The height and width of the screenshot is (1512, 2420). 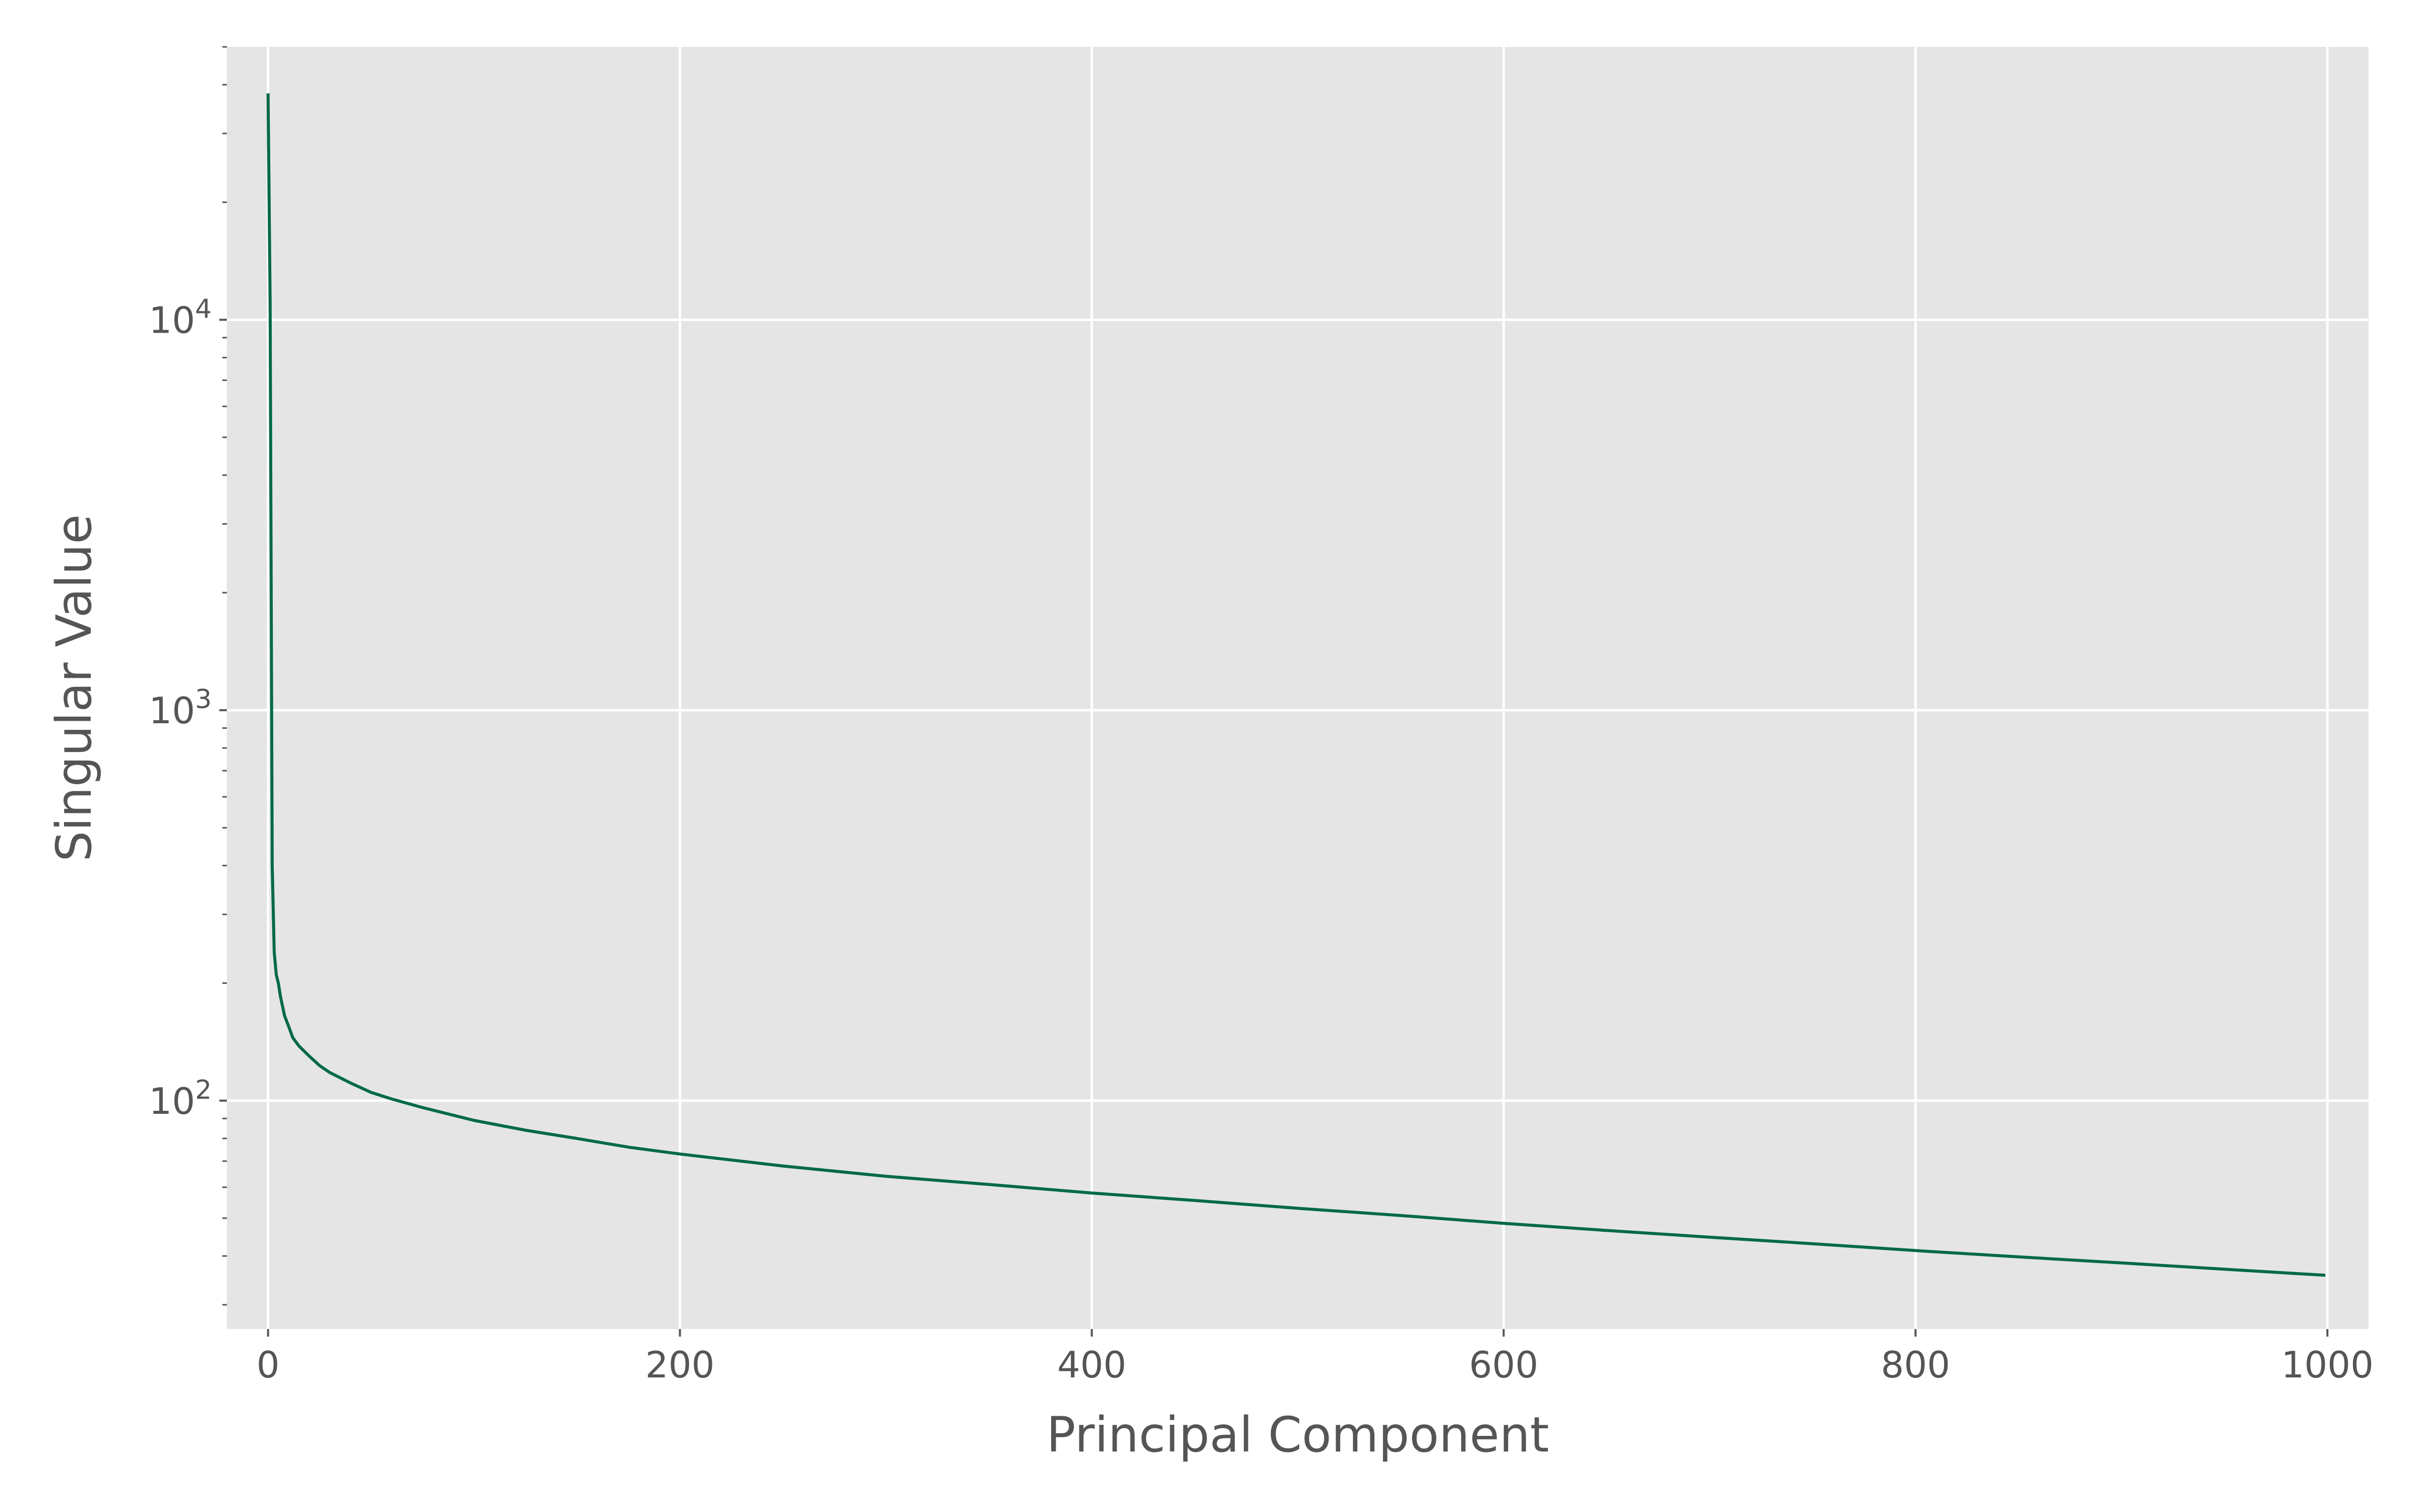 What do you see at coordinates (2327, 1365) in the screenshot?
I see `x-tick-label: 1000` at bounding box center [2327, 1365].